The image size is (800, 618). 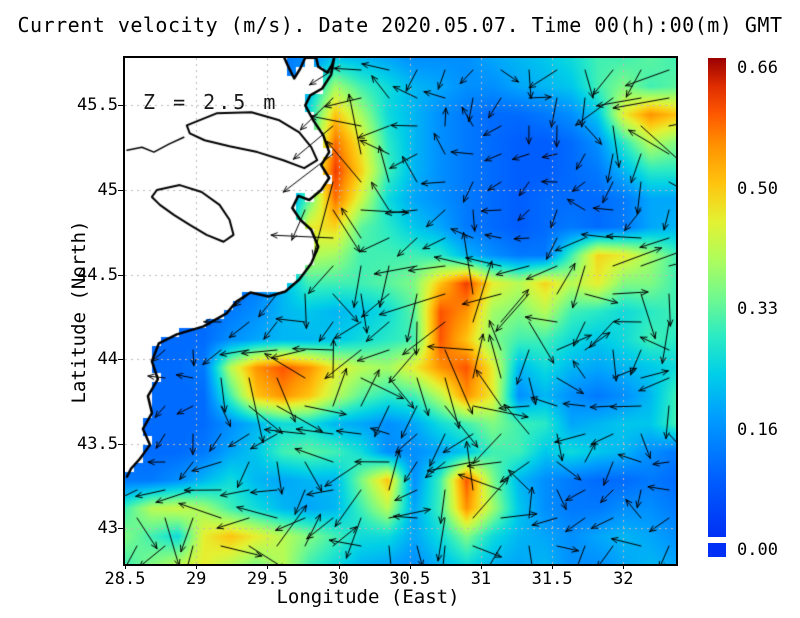 I want to click on colorbar-tick-label: 0.50, so click(x=757, y=188).